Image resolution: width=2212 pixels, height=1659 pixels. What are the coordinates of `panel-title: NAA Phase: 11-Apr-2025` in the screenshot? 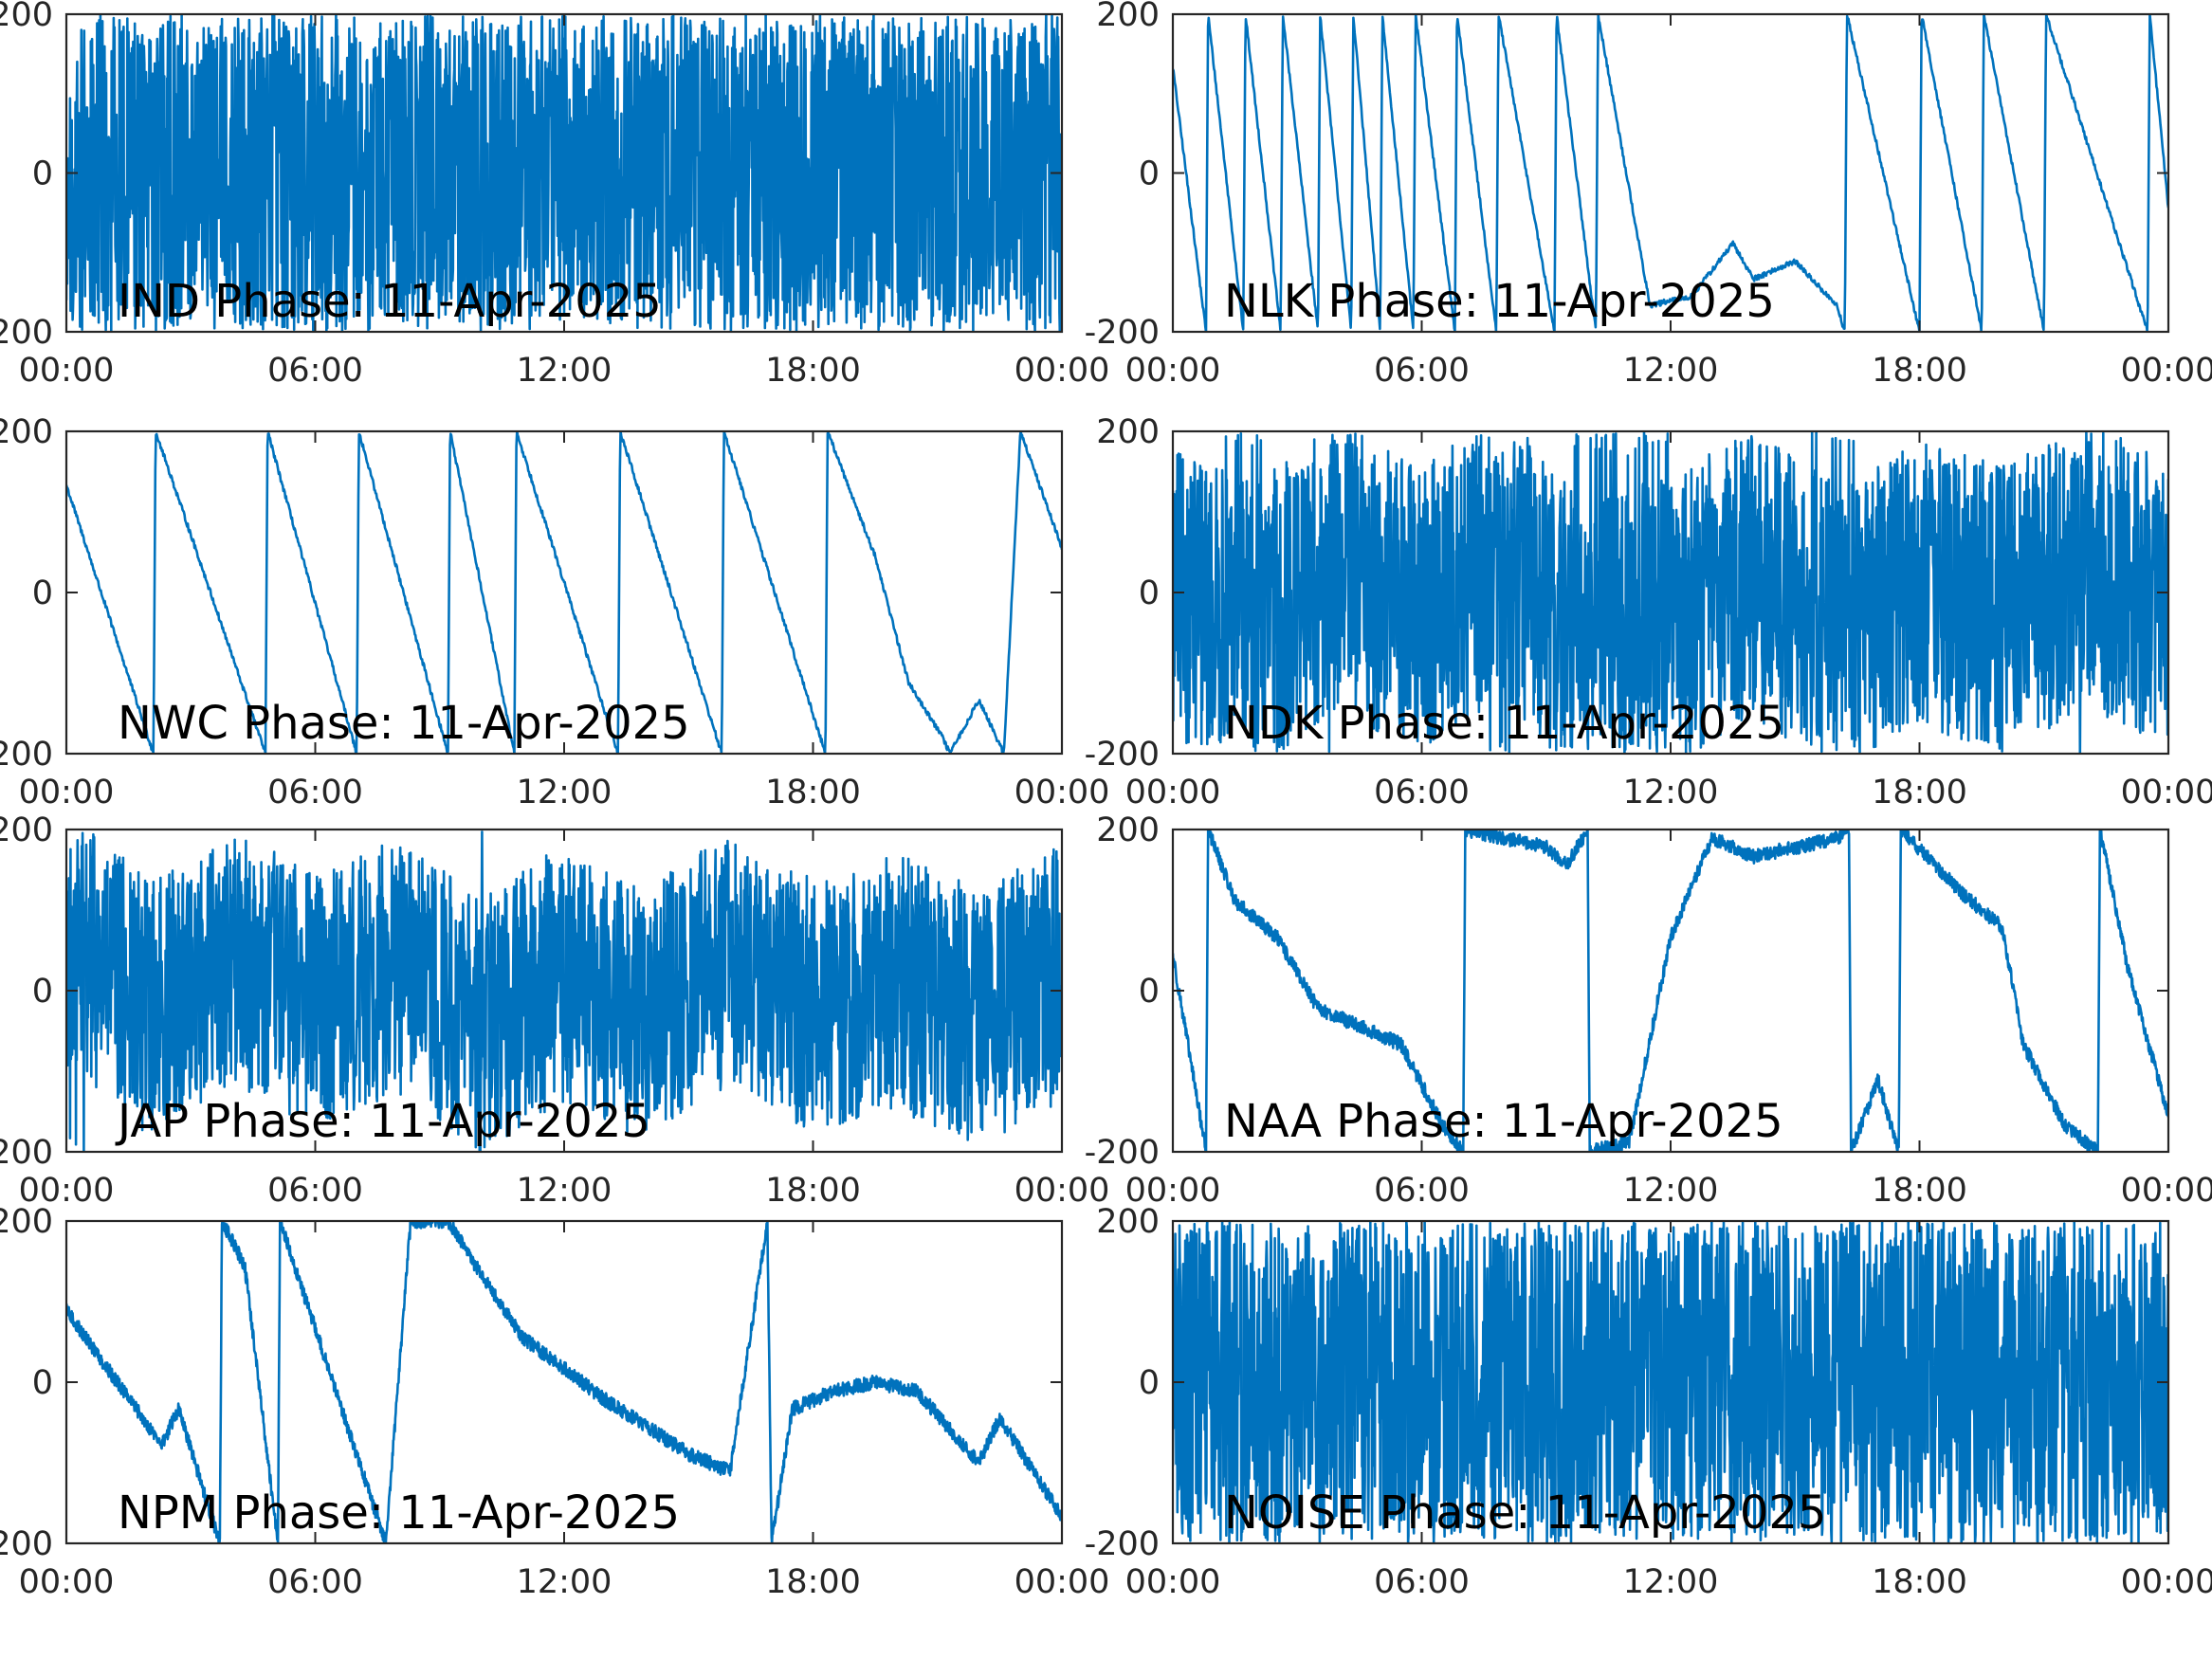 It's located at (1503, 1121).